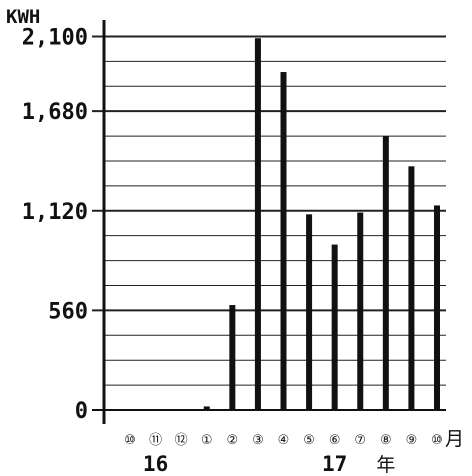 The image size is (472, 476). Describe the element at coordinates (385, 465) in the screenshot. I see `year-label: 年` at that location.